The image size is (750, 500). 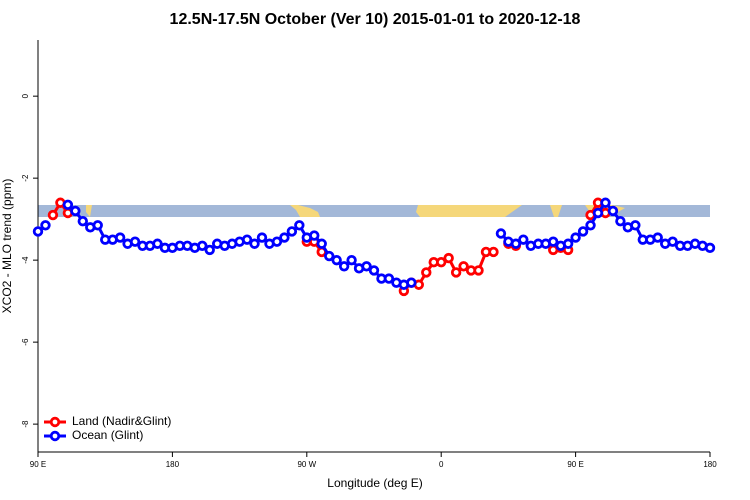 I want to click on y-tick-label: -2, so click(x=25, y=178).